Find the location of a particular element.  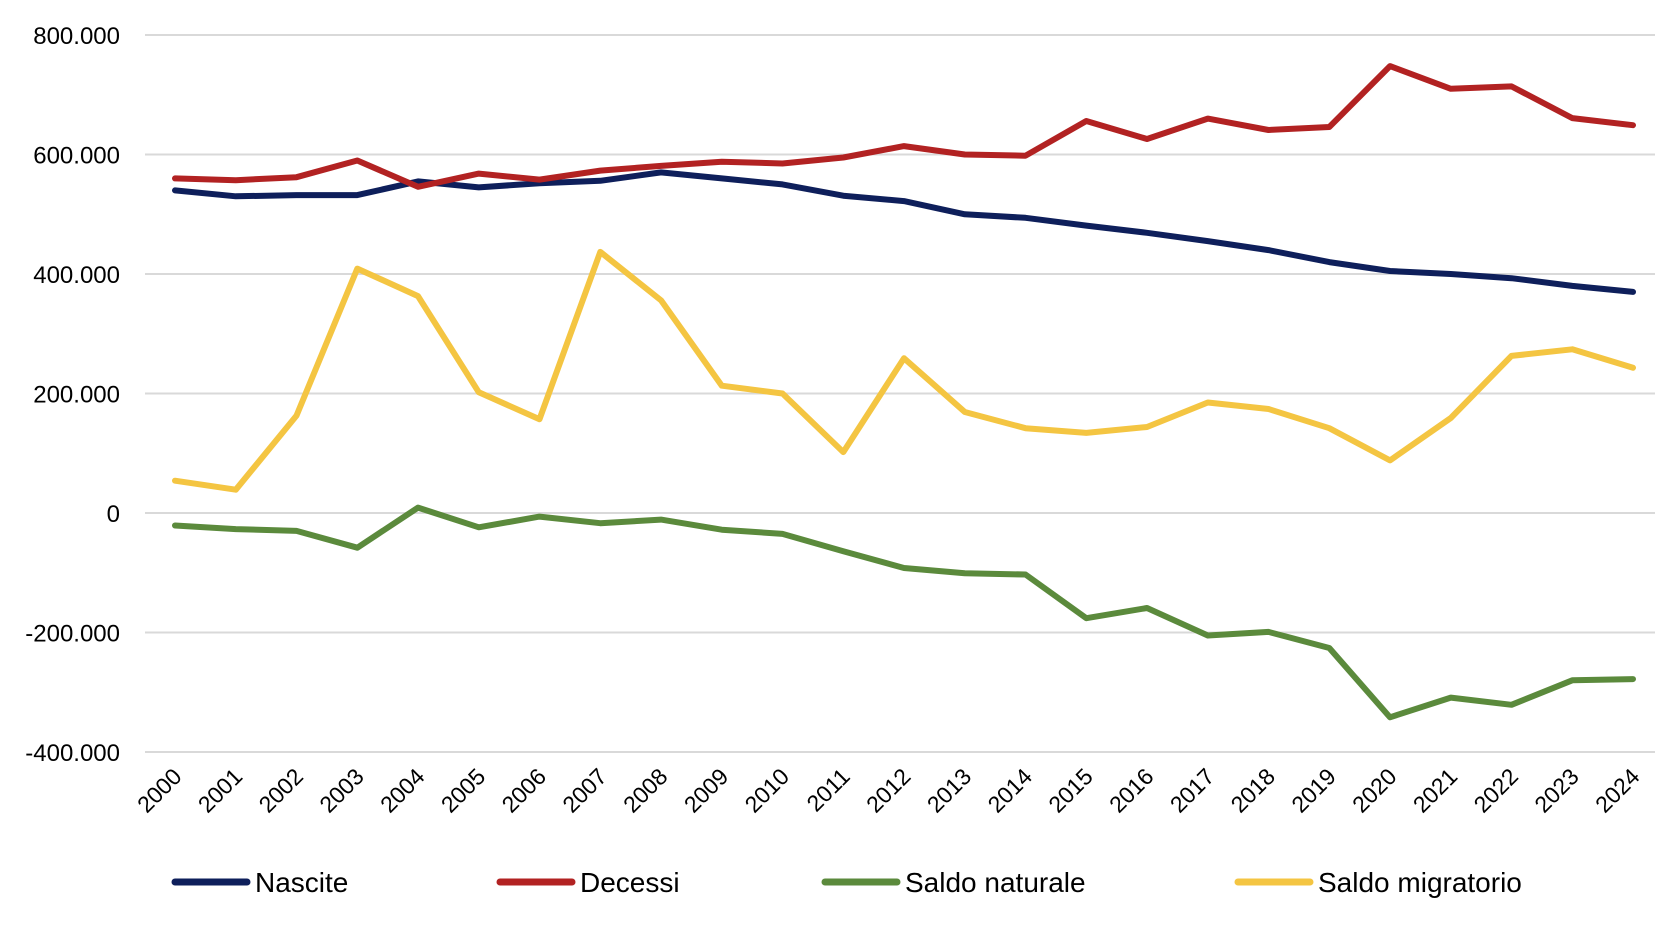

x-tick-label: 2015 is located at coordinates (1070, 790).